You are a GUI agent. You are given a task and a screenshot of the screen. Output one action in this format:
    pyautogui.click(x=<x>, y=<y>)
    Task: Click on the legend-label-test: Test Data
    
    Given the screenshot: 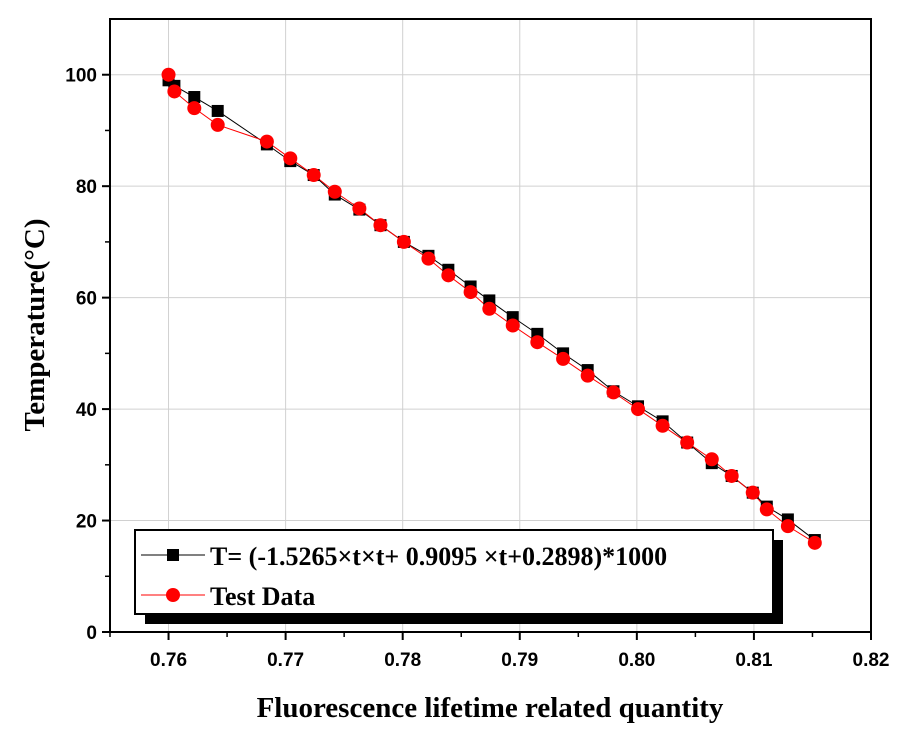 What is the action you would take?
    pyautogui.click(x=262, y=596)
    